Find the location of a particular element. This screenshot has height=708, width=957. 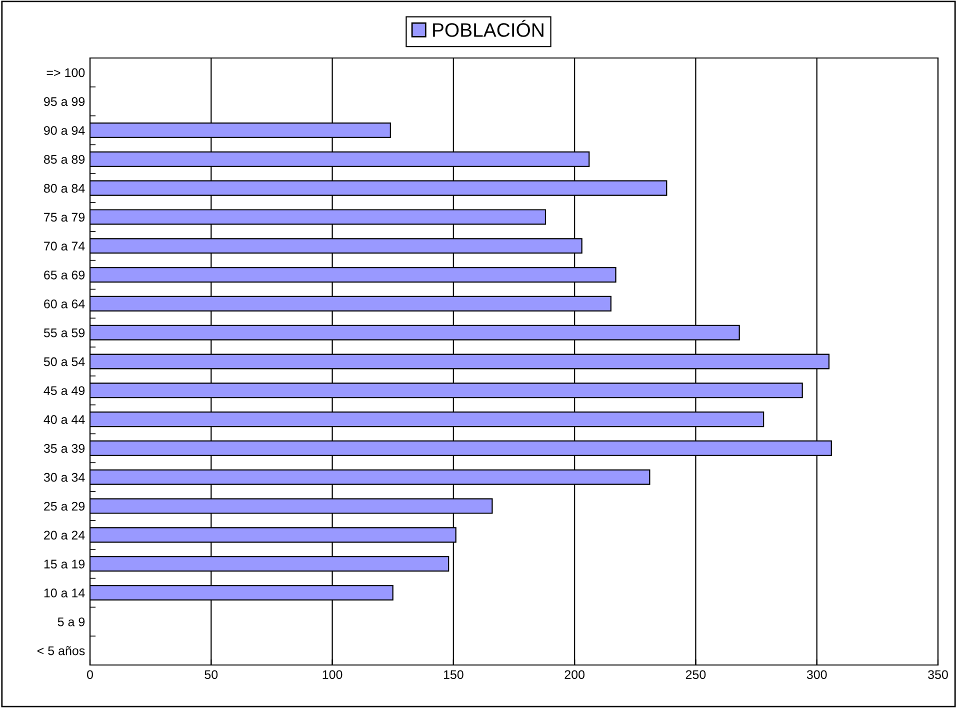

x-tick-label: 0 is located at coordinates (90, 675).